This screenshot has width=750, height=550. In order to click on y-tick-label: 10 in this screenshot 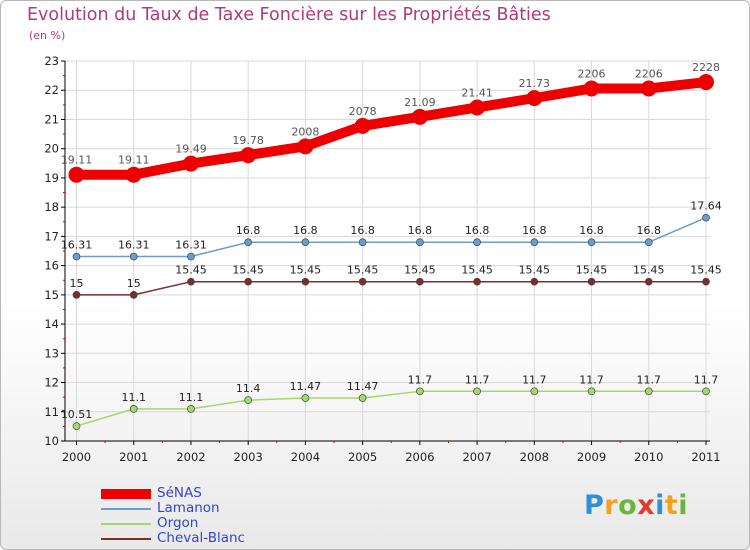, I will do `click(51, 441)`.